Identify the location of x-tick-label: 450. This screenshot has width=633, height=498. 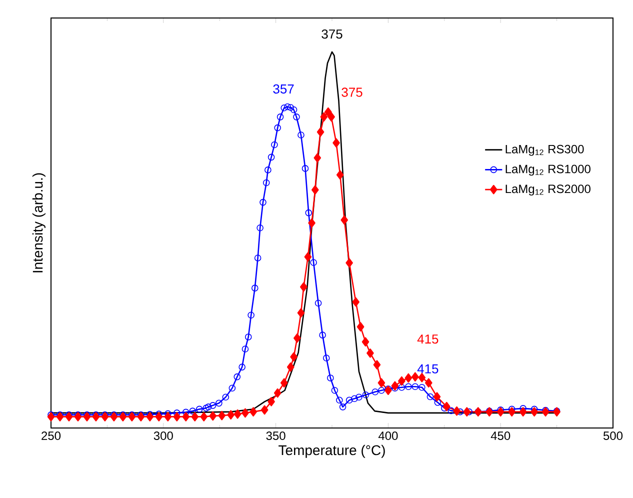
(500, 436).